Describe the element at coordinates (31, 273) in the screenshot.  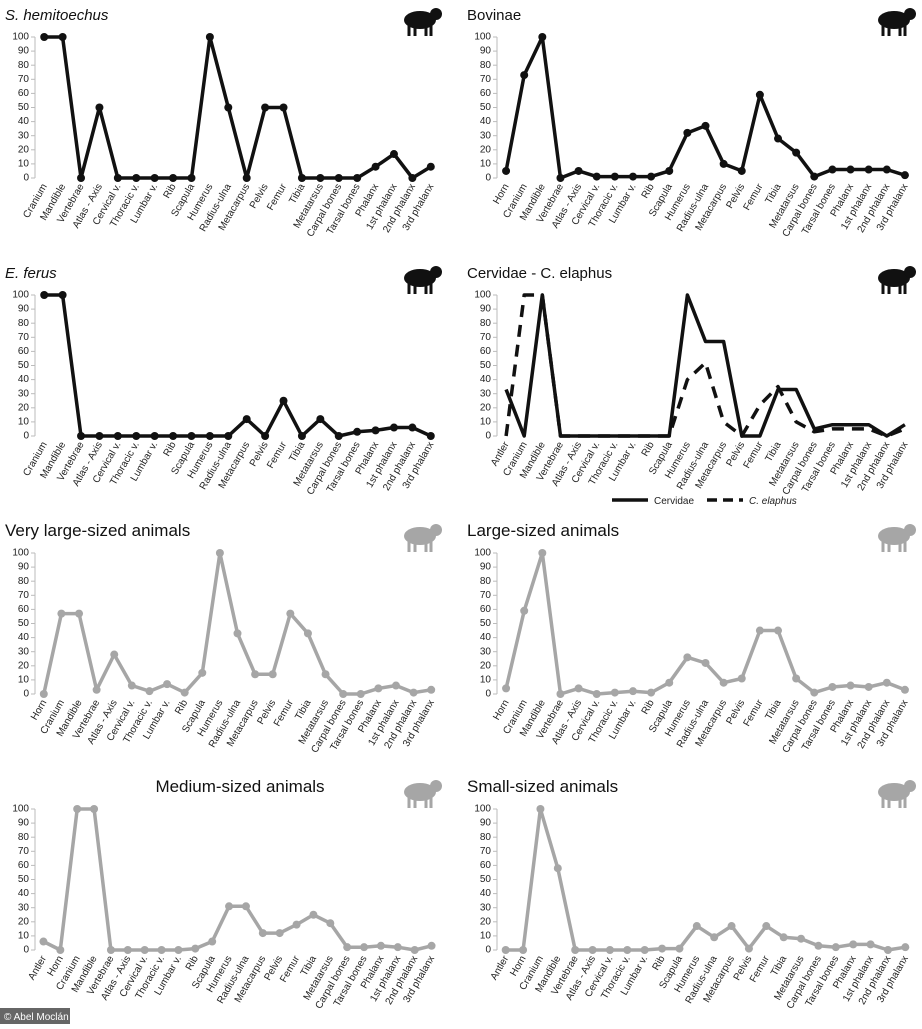
I see `chart-title: E. ferus` at that location.